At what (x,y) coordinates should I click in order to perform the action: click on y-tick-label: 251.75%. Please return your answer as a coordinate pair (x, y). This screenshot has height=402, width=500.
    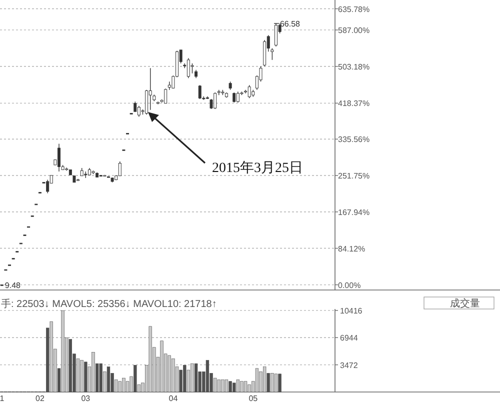
    Looking at the image, I should click on (354, 176).